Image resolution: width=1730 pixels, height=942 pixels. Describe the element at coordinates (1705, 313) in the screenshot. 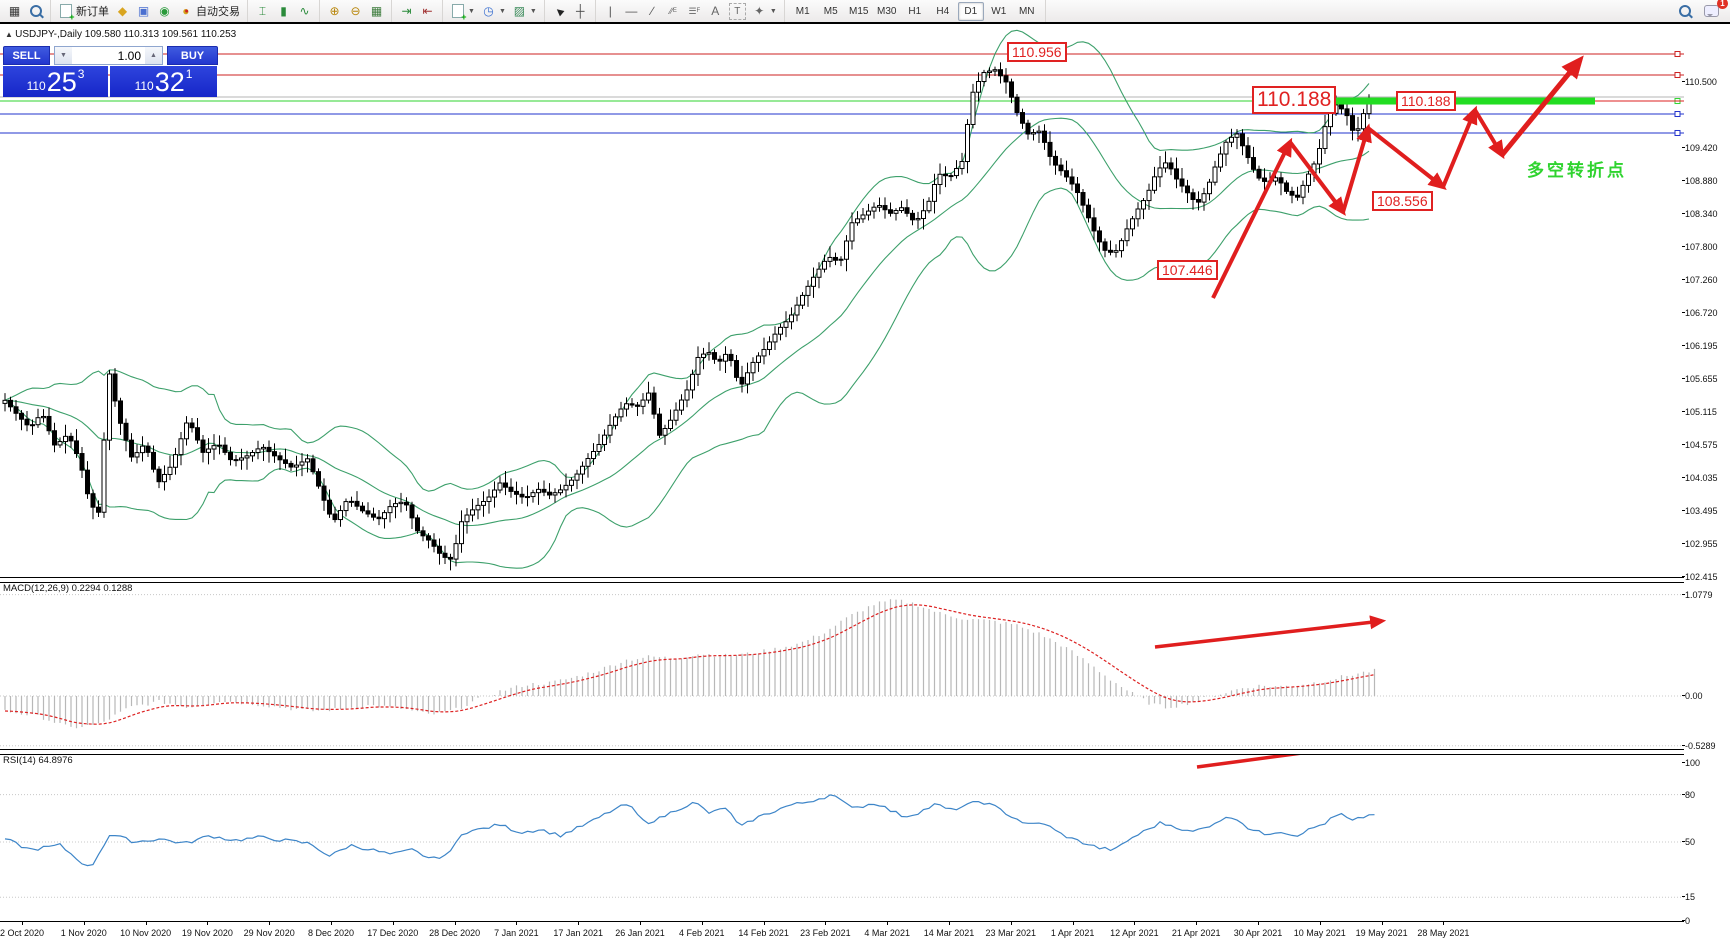

I see `axis-tick-label: 106.720` at that location.